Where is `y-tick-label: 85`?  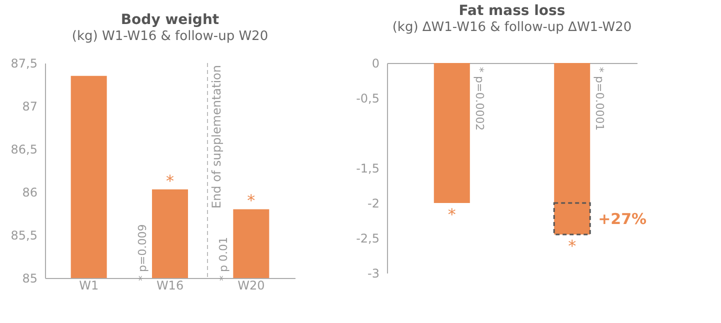
y-tick-label: 85 is located at coordinates (30, 279).